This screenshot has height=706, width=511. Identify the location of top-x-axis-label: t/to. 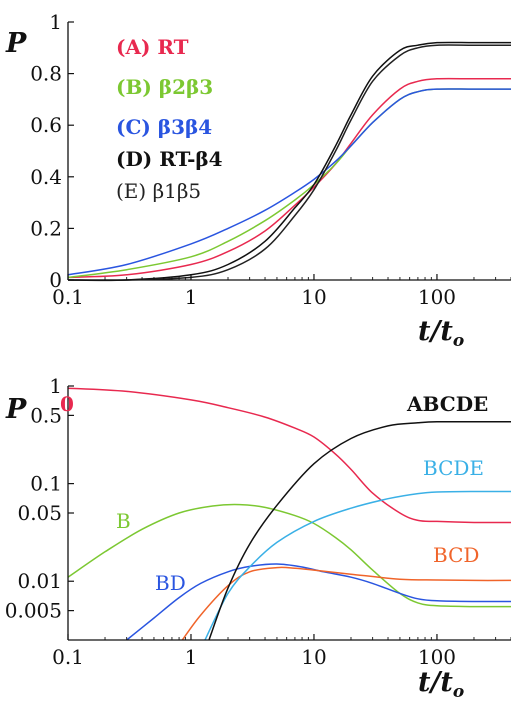
(441, 333).